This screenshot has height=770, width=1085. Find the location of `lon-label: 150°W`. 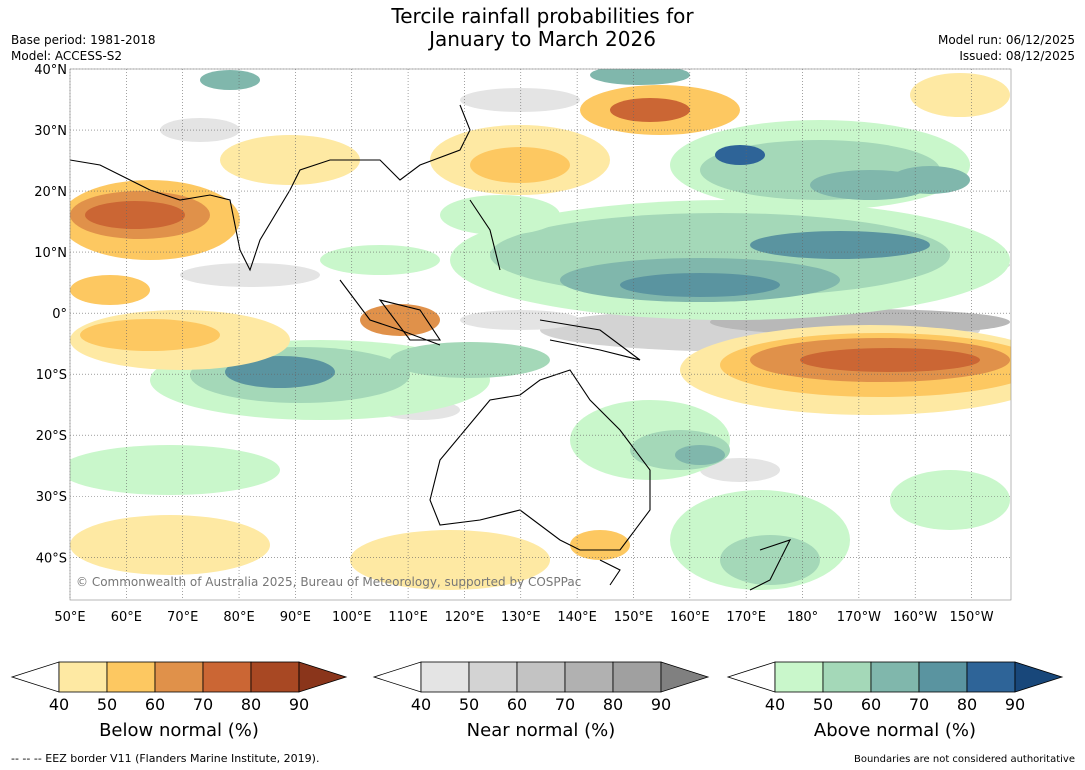

lon-label: 150°W is located at coordinates (971, 617).